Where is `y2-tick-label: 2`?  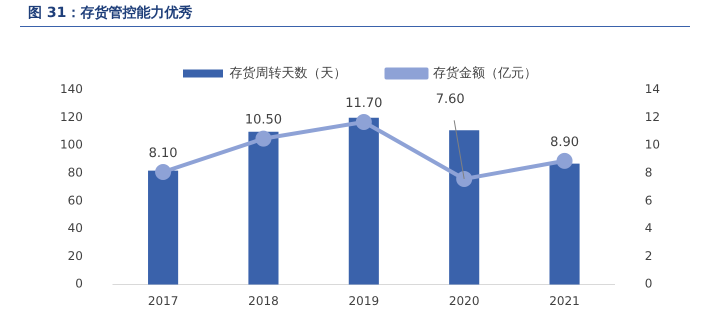
y2-tick-label: 2 is located at coordinates (648, 255).